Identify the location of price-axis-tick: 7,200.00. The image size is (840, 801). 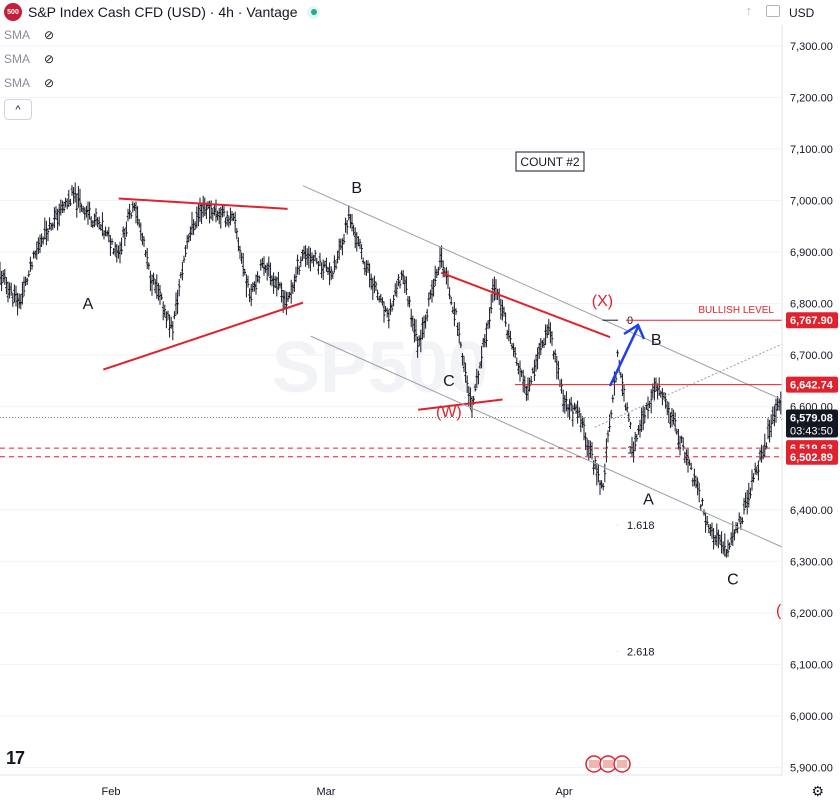
(811, 99).